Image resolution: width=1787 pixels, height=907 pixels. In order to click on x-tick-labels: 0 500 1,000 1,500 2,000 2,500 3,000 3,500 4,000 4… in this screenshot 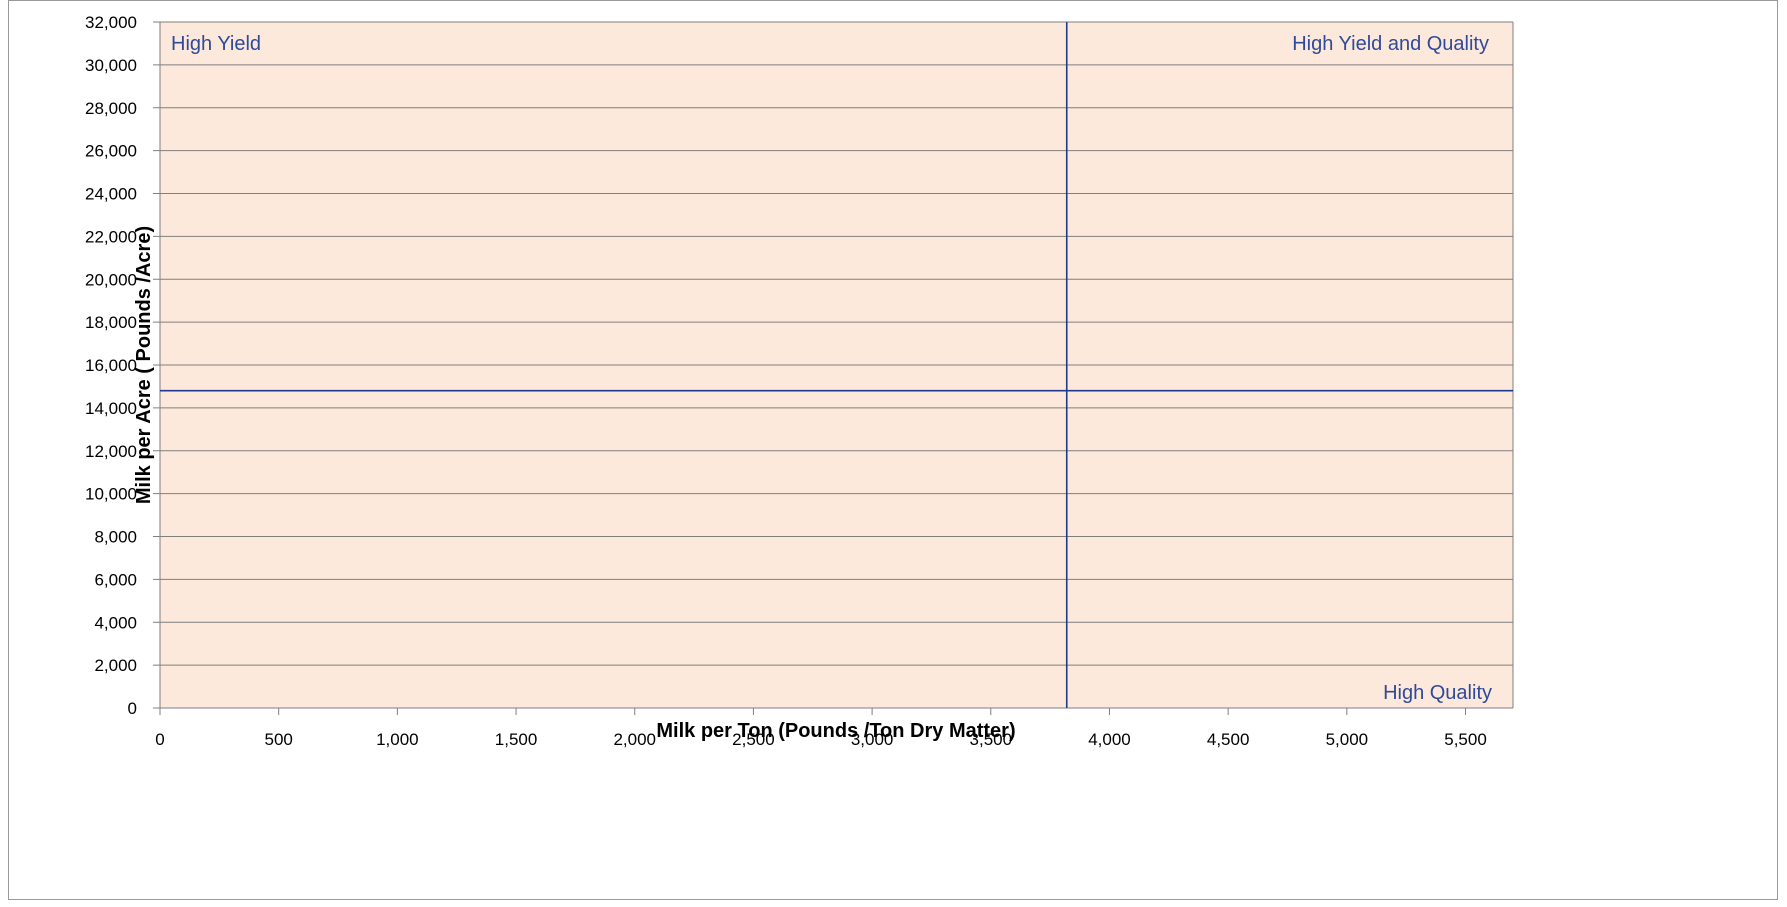, I will do `click(821, 739)`.